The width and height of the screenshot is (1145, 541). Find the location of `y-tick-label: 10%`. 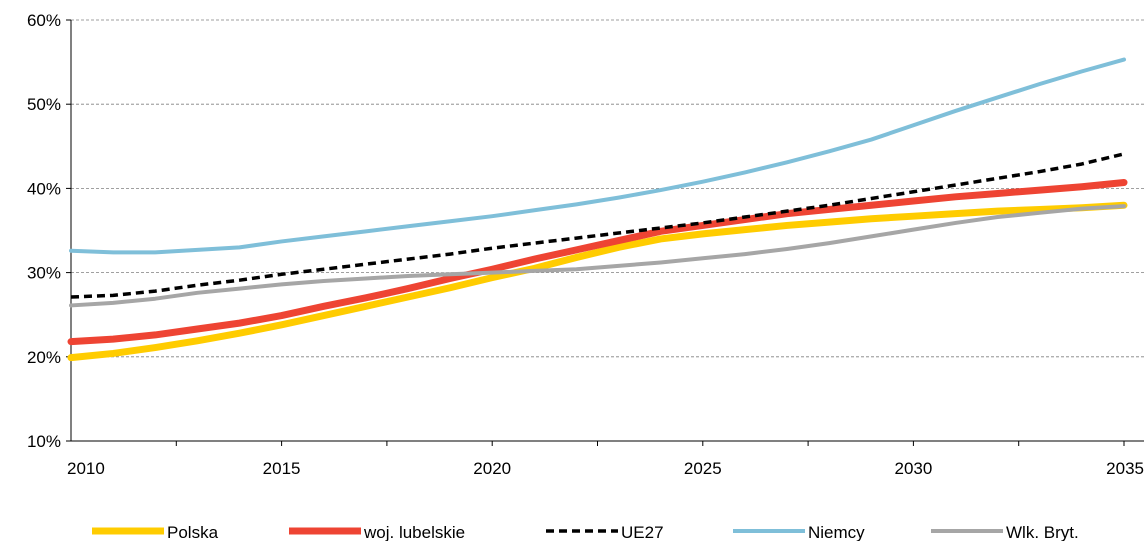

y-tick-label: 10% is located at coordinates (44, 441).